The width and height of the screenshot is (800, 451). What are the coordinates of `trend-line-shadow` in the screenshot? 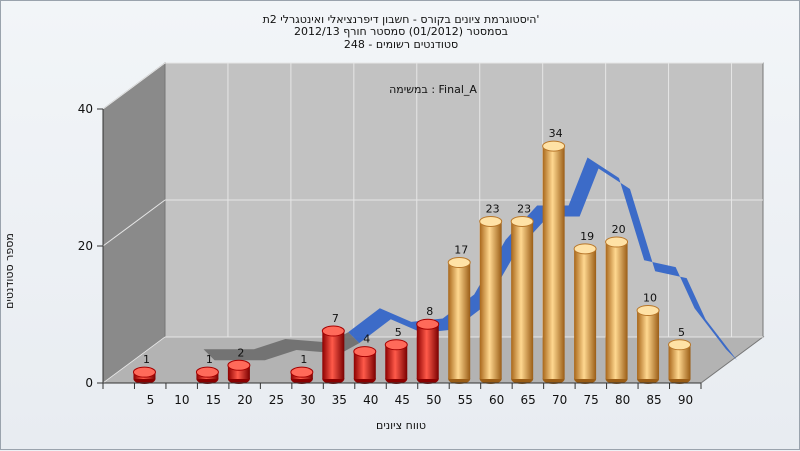 It's located at (281, 346).